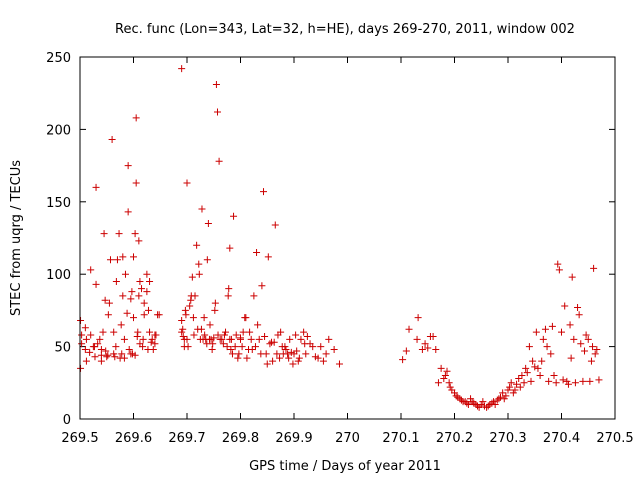 Image resolution: width=640 pixels, height=480 pixels. I want to click on x-tick-label: 269.5, so click(79, 438).